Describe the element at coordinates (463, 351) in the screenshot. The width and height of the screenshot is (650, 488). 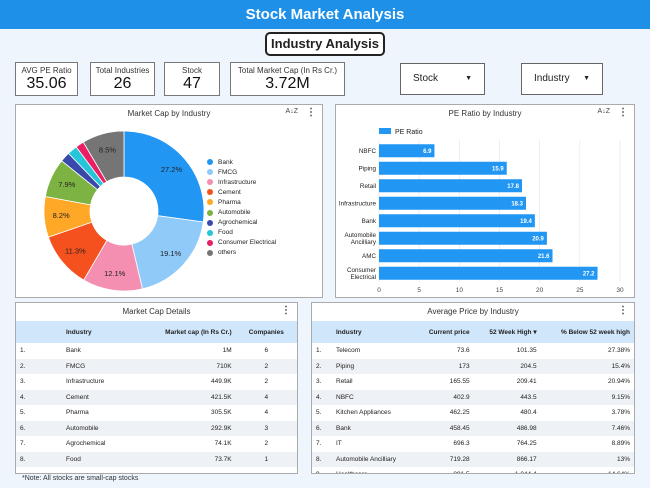
I see `table-cell: 73.6` at that location.